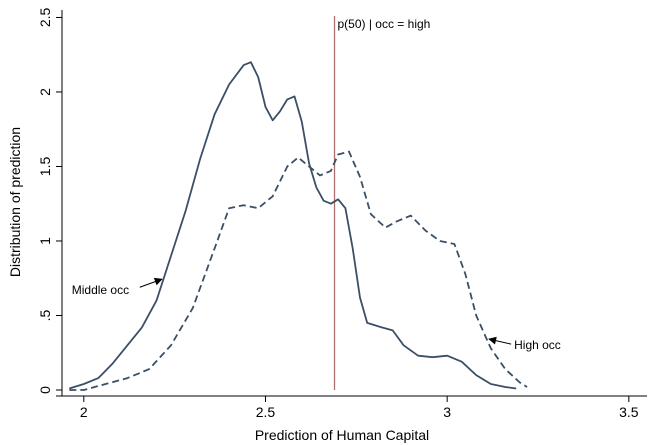  I want to click on middle-occ-annotation: Middle occ, so click(100, 290).